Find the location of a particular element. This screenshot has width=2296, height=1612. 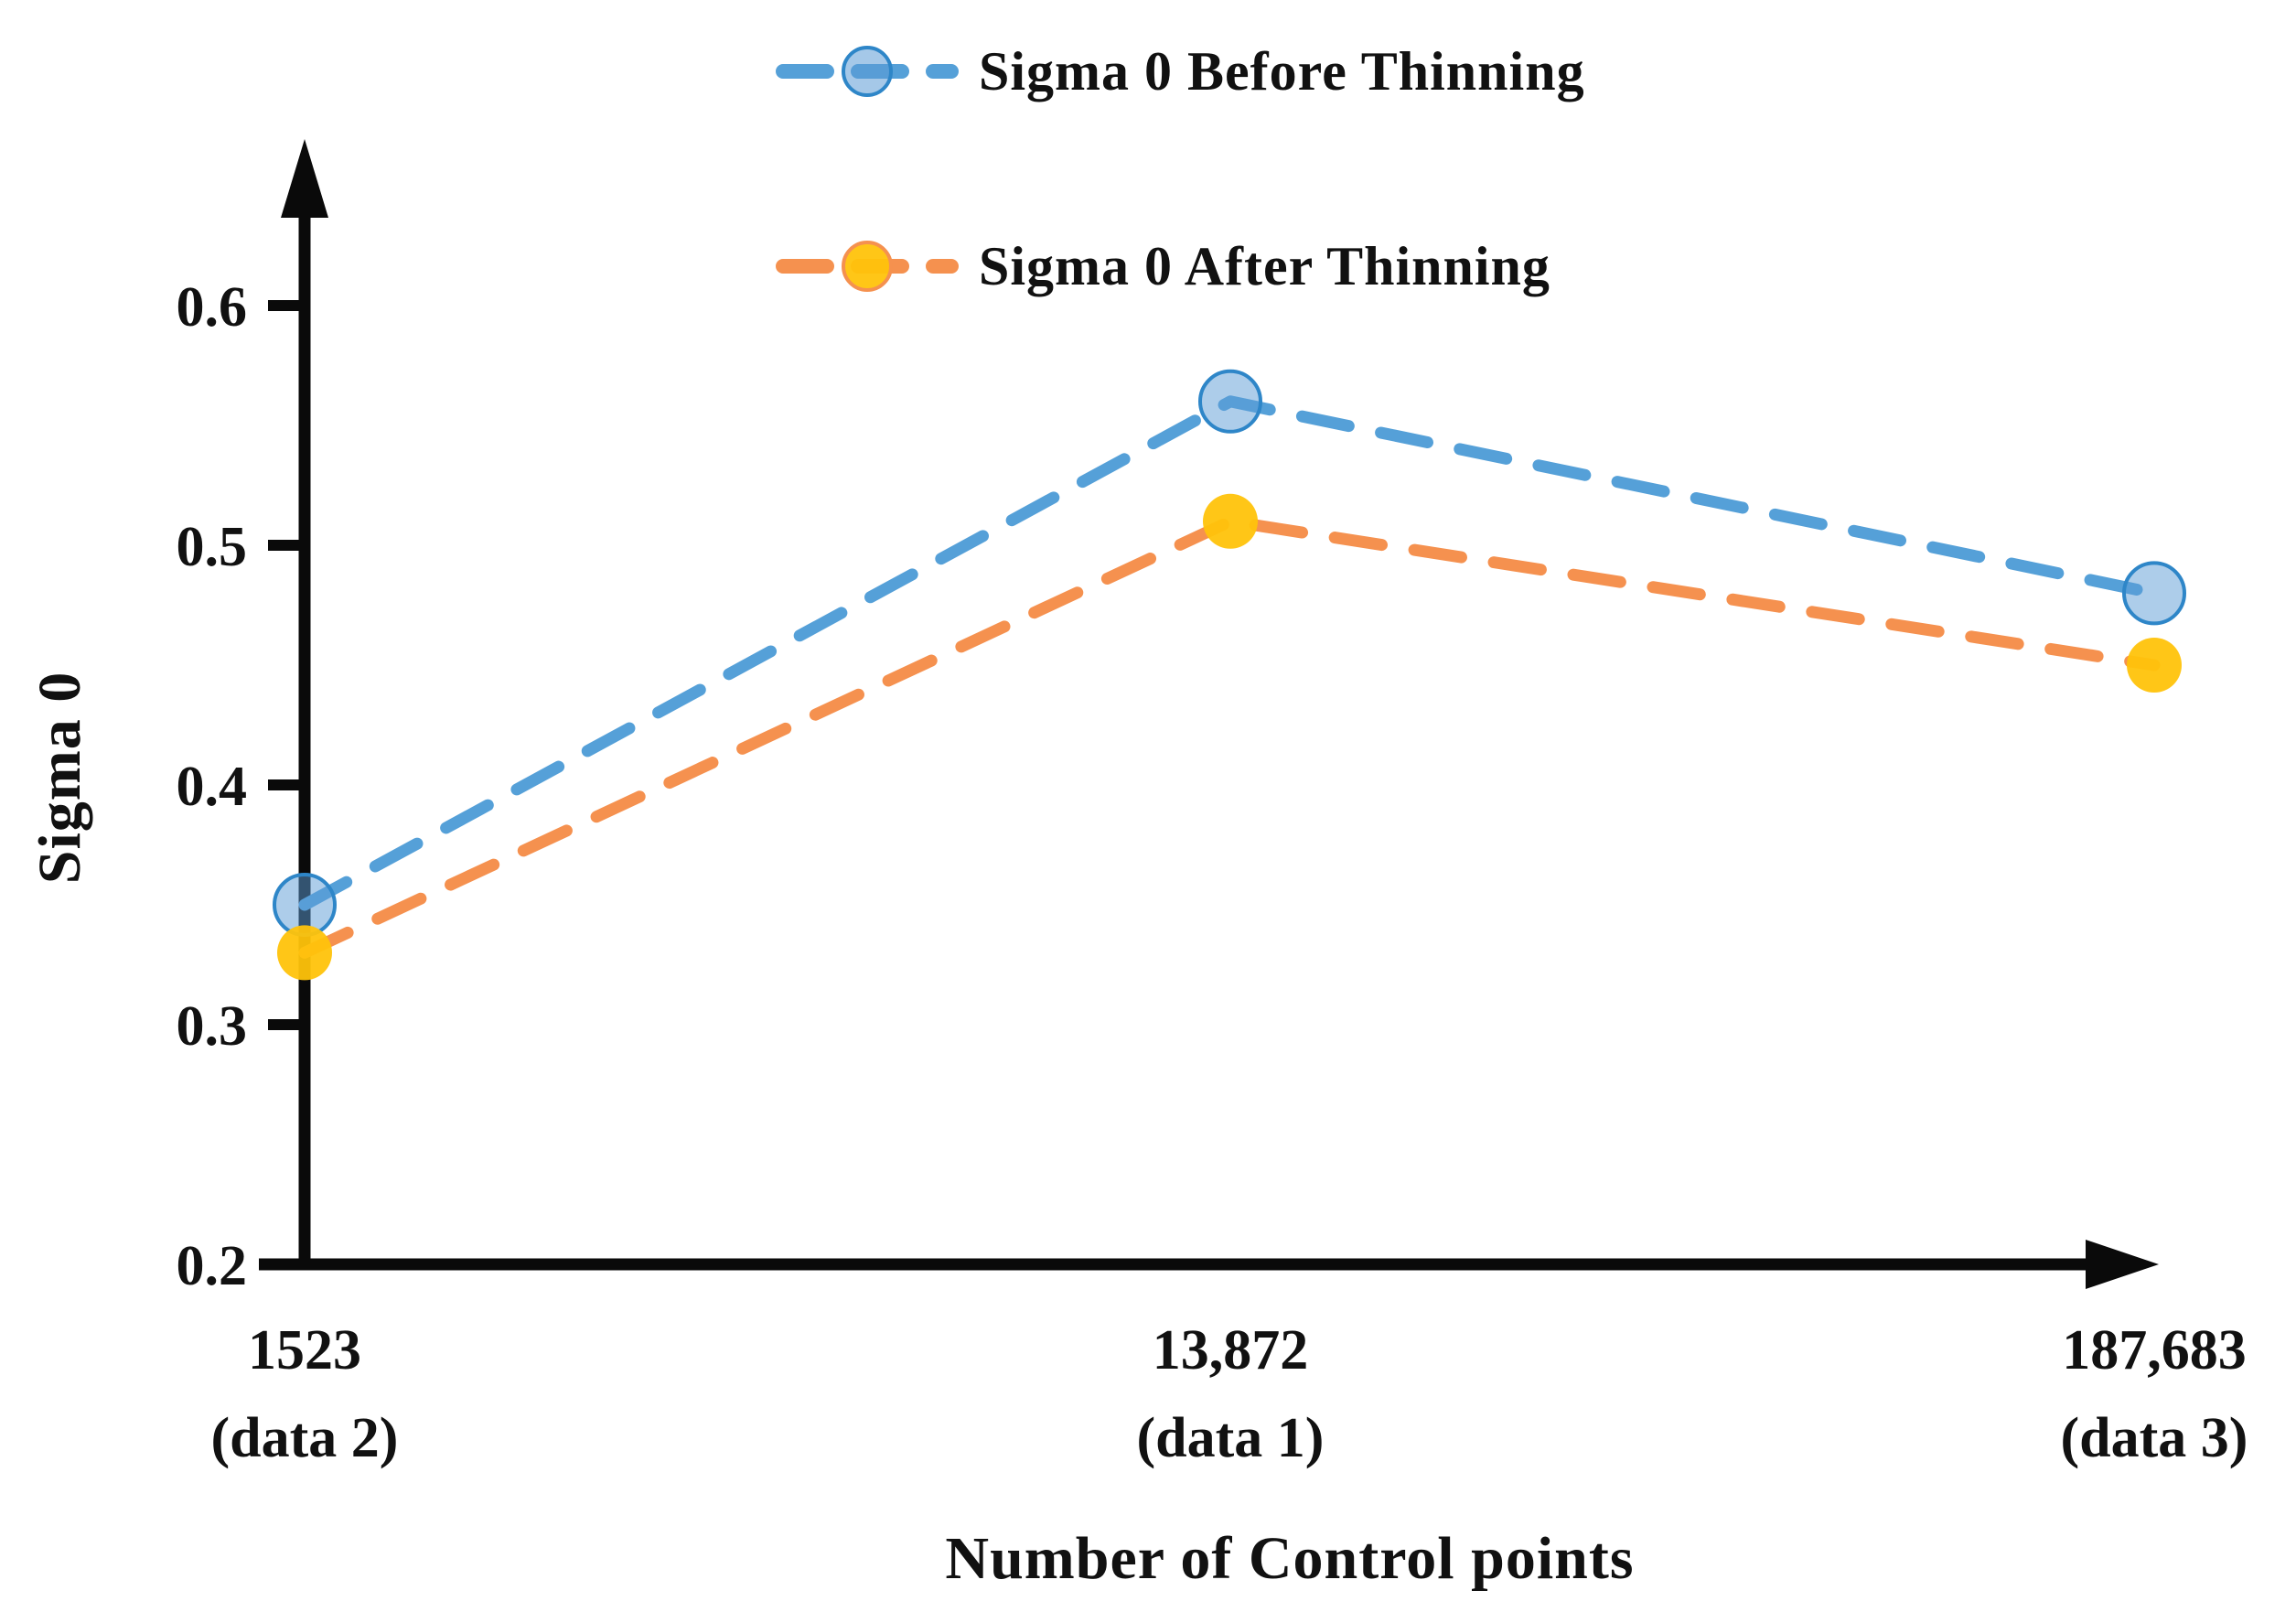

y-tick-label-0.5: 0.5 is located at coordinates (212, 547).